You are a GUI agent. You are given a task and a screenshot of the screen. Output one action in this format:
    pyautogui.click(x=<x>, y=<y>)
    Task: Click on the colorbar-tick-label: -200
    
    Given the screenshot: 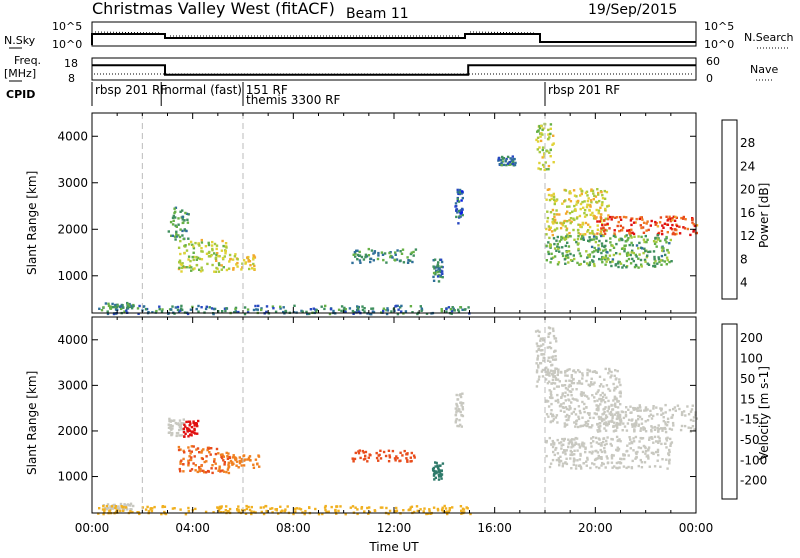 What is the action you would take?
    pyautogui.click(x=753, y=481)
    